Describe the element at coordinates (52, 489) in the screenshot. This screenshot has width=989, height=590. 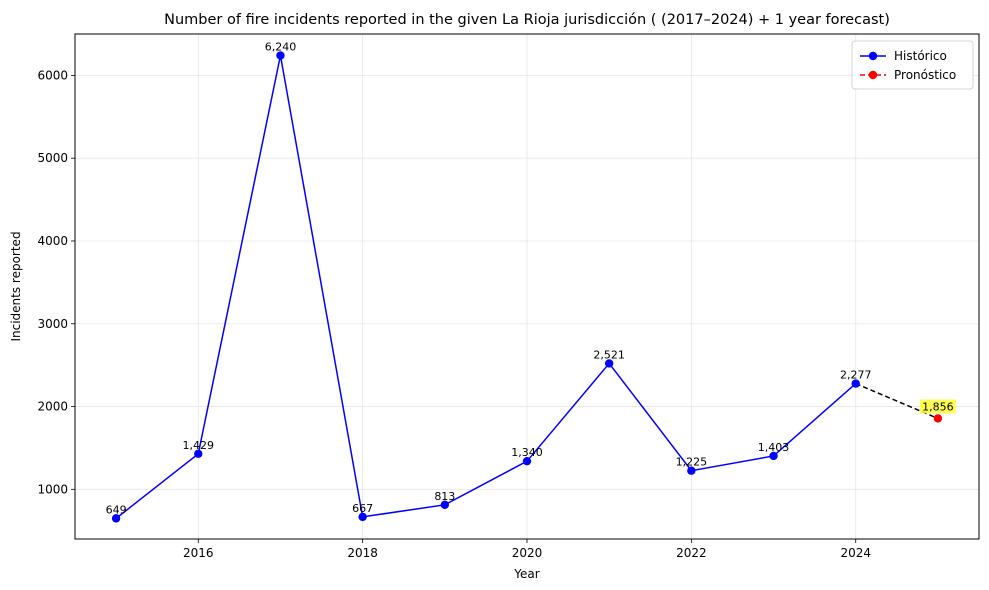
I see `y-tick-label: 1000` at that location.